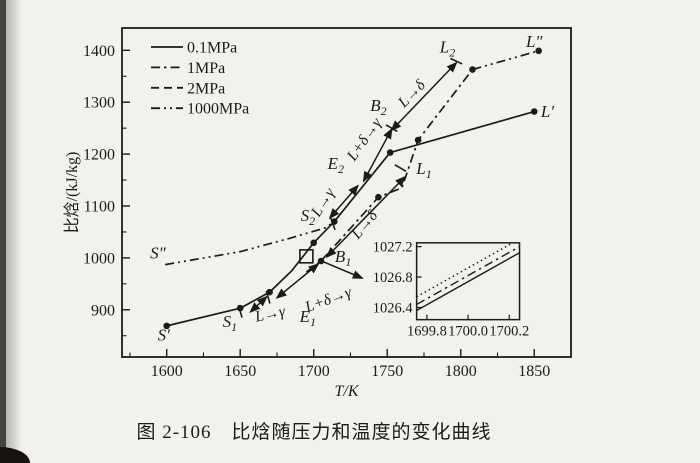  Describe the element at coordinates (103, 310) in the screenshot. I see `y-tick-label: 900` at that location.